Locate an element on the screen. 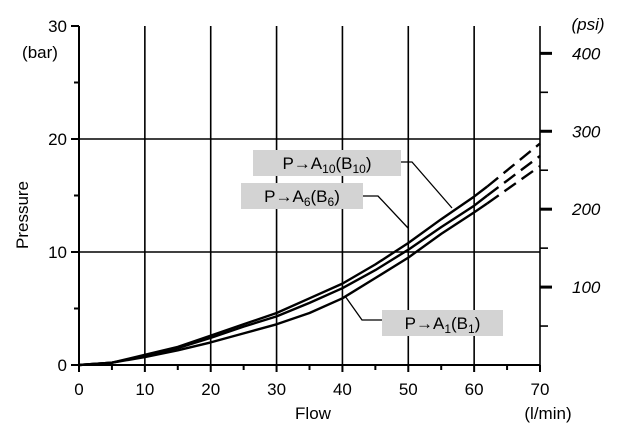  y-tick-label-10: 10 is located at coordinates (57, 252).